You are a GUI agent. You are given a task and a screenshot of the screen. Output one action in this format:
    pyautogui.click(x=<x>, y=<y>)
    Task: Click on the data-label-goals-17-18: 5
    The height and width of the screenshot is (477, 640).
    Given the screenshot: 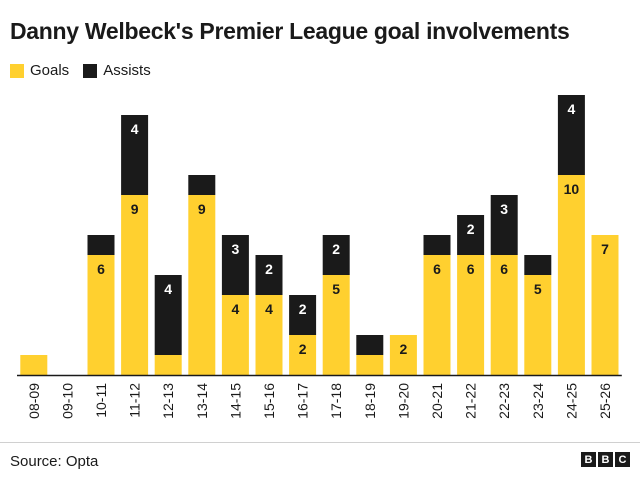 What is the action you would take?
    pyautogui.click(x=336, y=289)
    